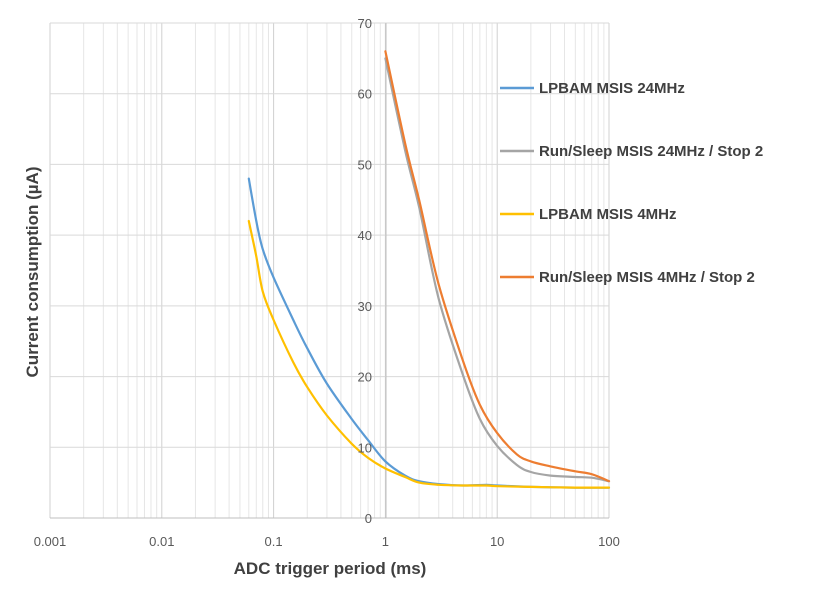 This screenshot has height=589, width=822. I want to click on x-axis-title: ADC trigger period (ms), so click(330, 568).